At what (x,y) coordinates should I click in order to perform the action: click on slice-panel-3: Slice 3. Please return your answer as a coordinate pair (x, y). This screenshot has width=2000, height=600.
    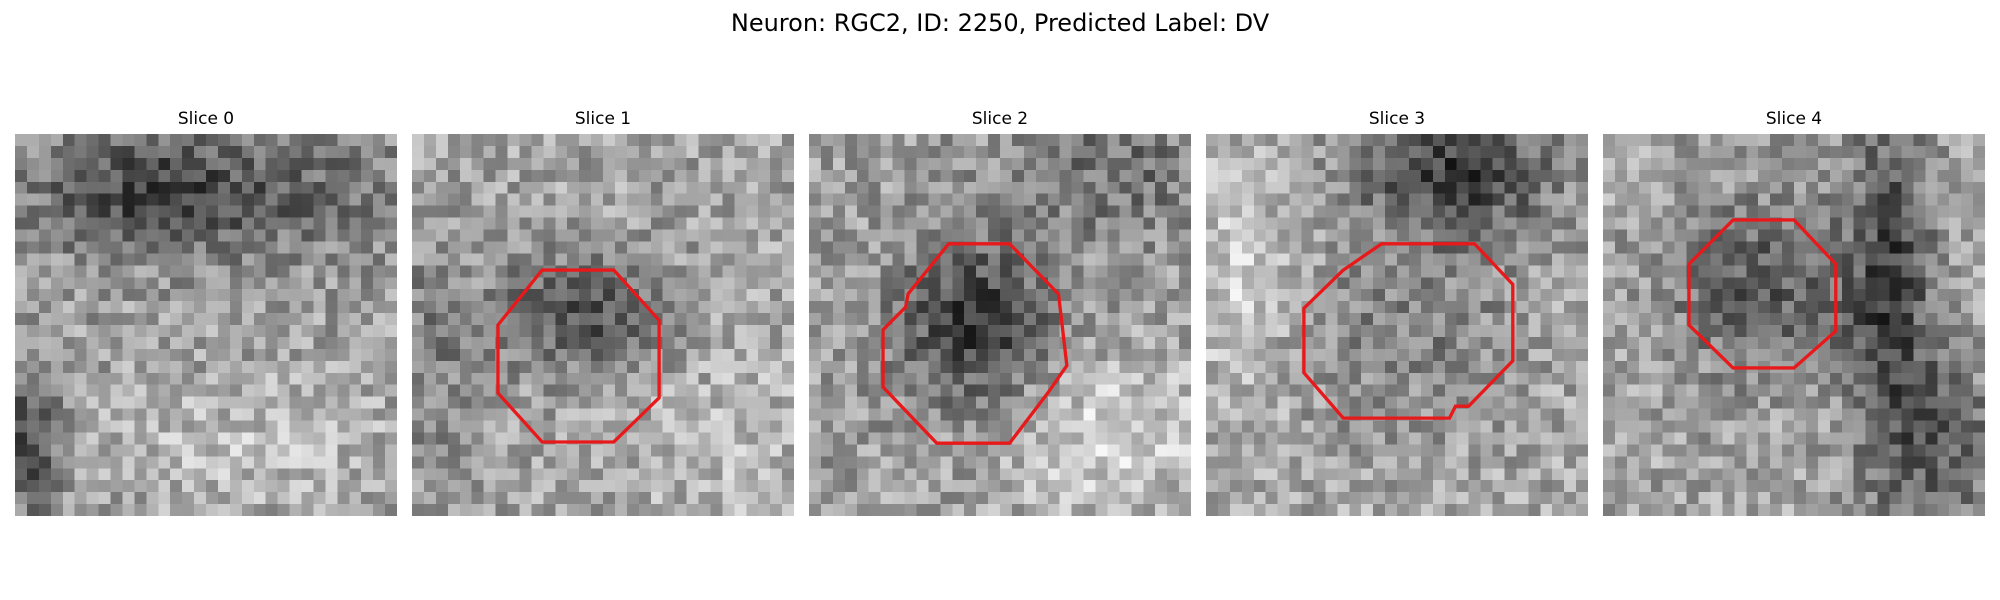
    Looking at the image, I should click on (1397, 312).